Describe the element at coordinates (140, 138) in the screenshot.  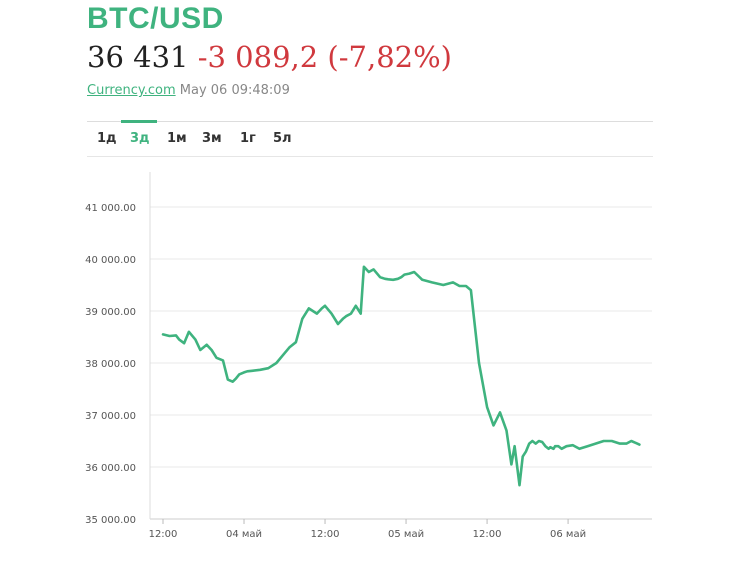
I see `tab-3d: 3д` at that location.